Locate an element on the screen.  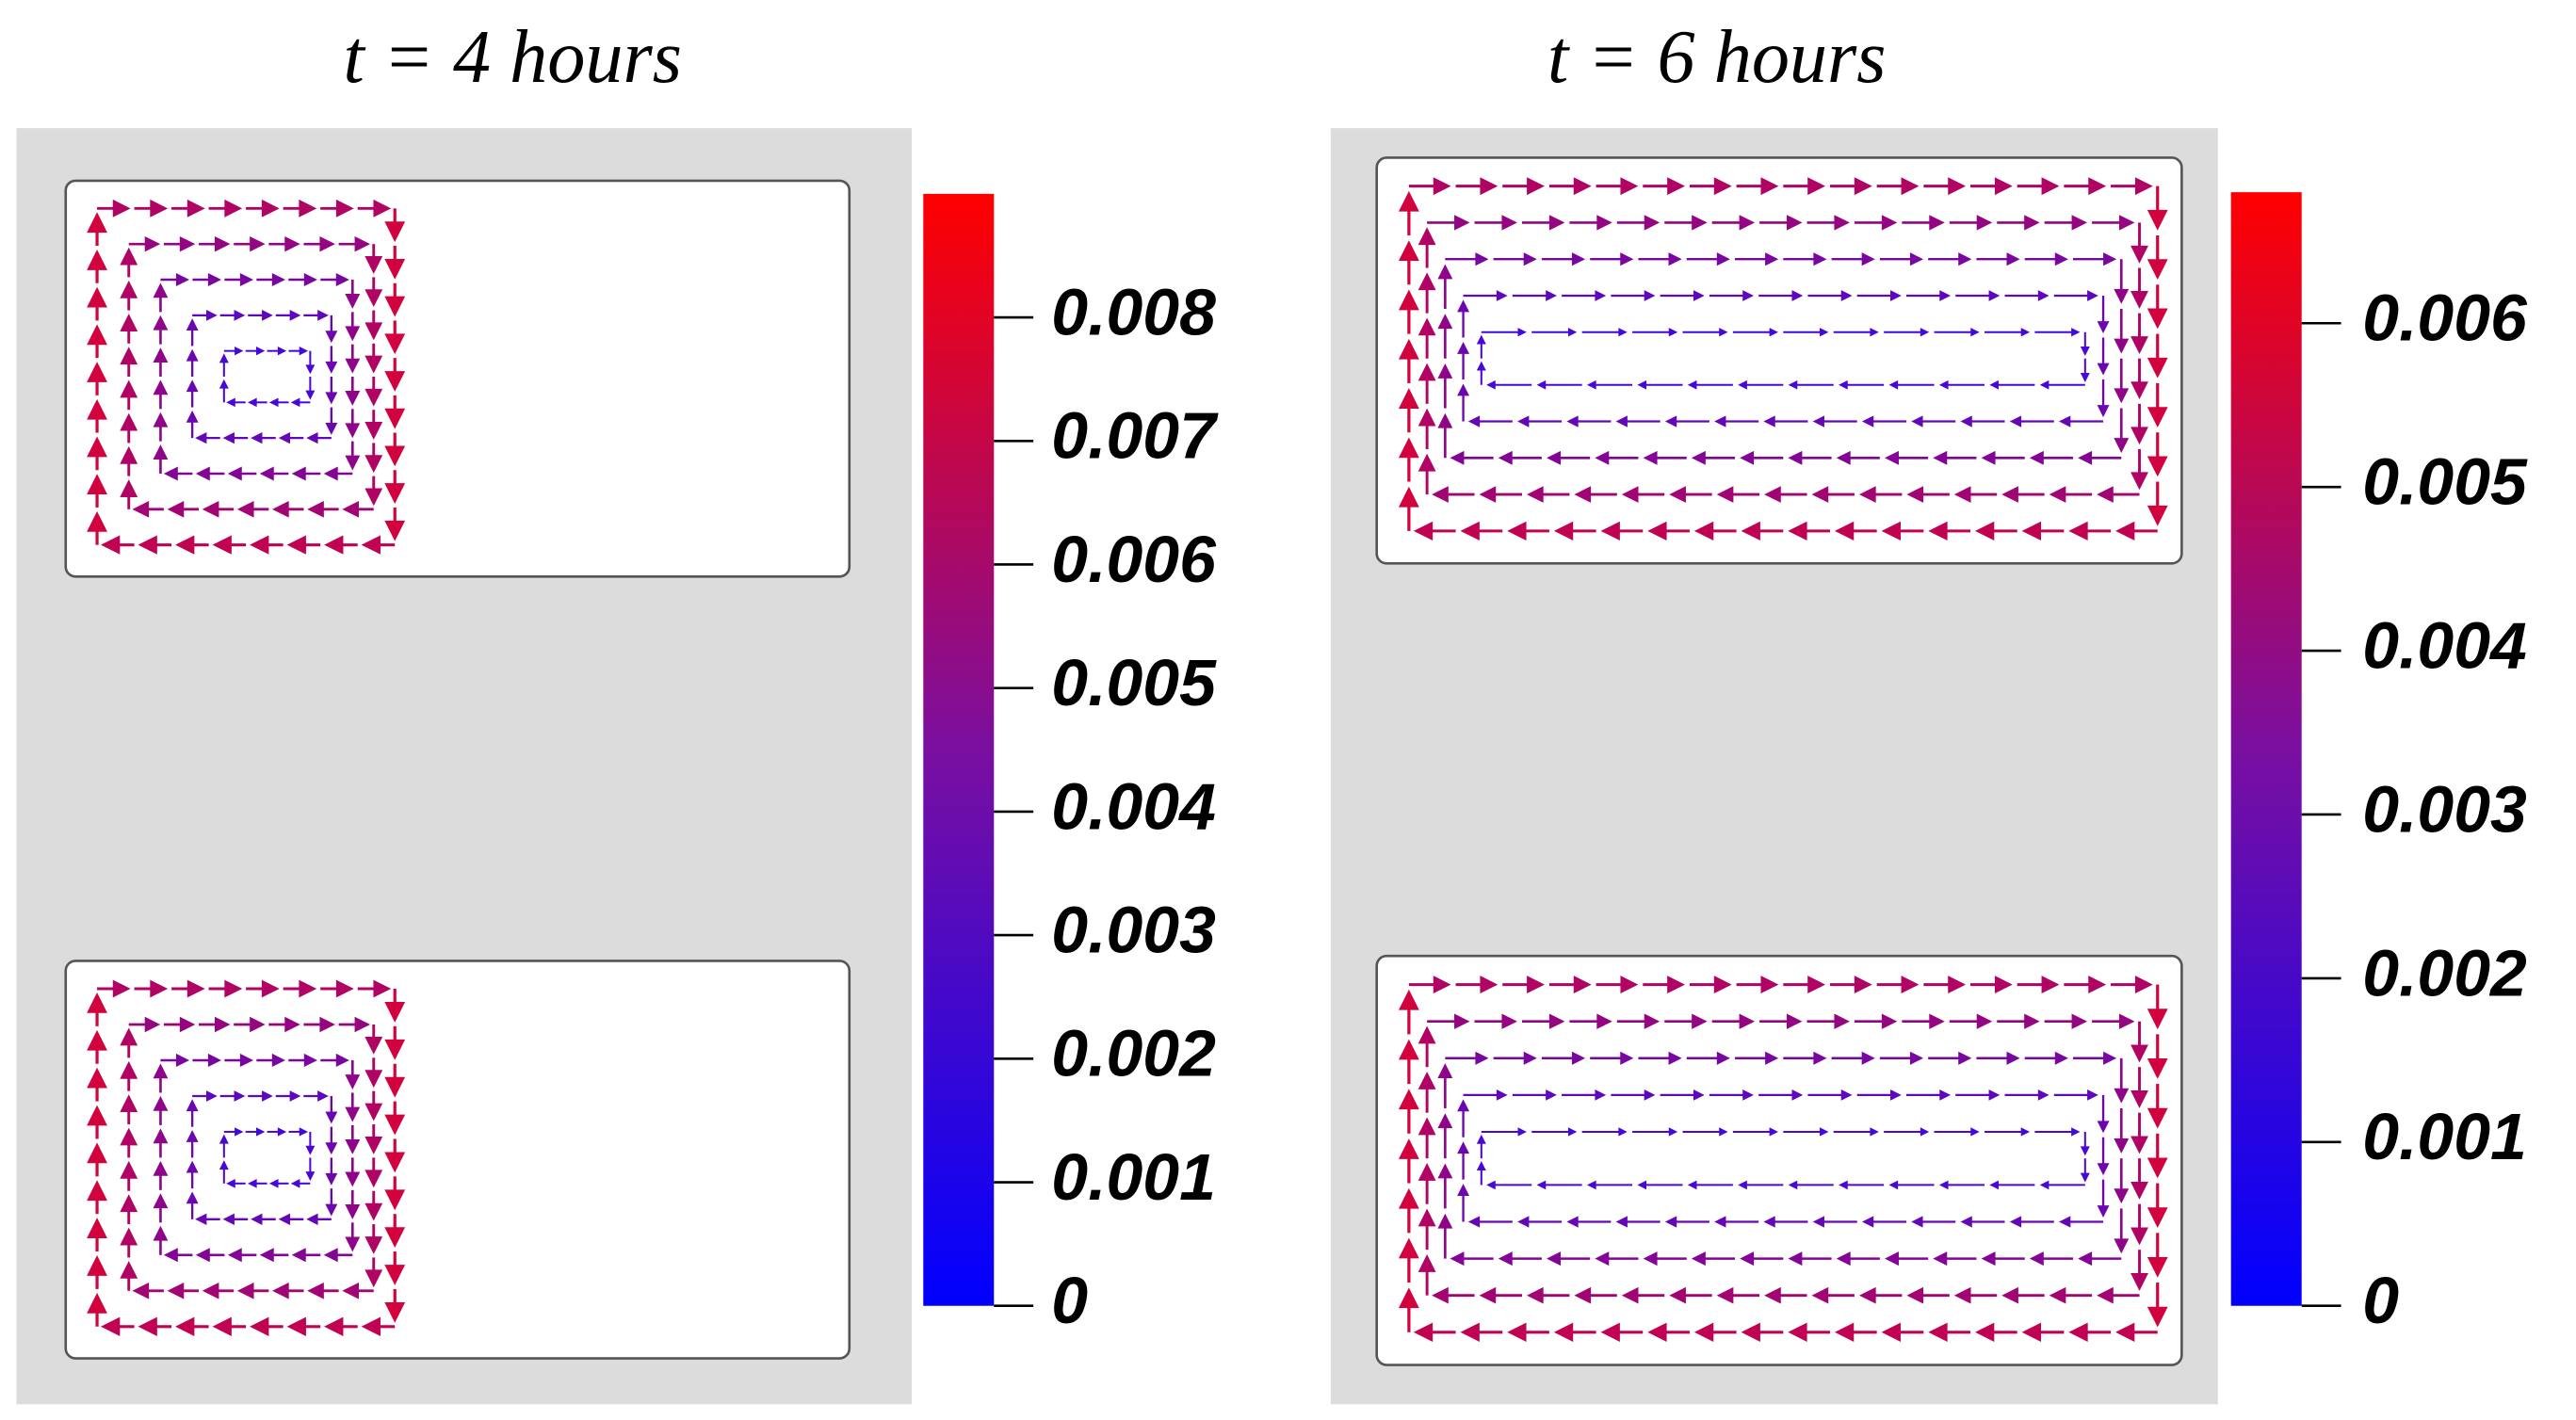
colorbar-tick-label: 0.001 is located at coordinates (2444, 1136).